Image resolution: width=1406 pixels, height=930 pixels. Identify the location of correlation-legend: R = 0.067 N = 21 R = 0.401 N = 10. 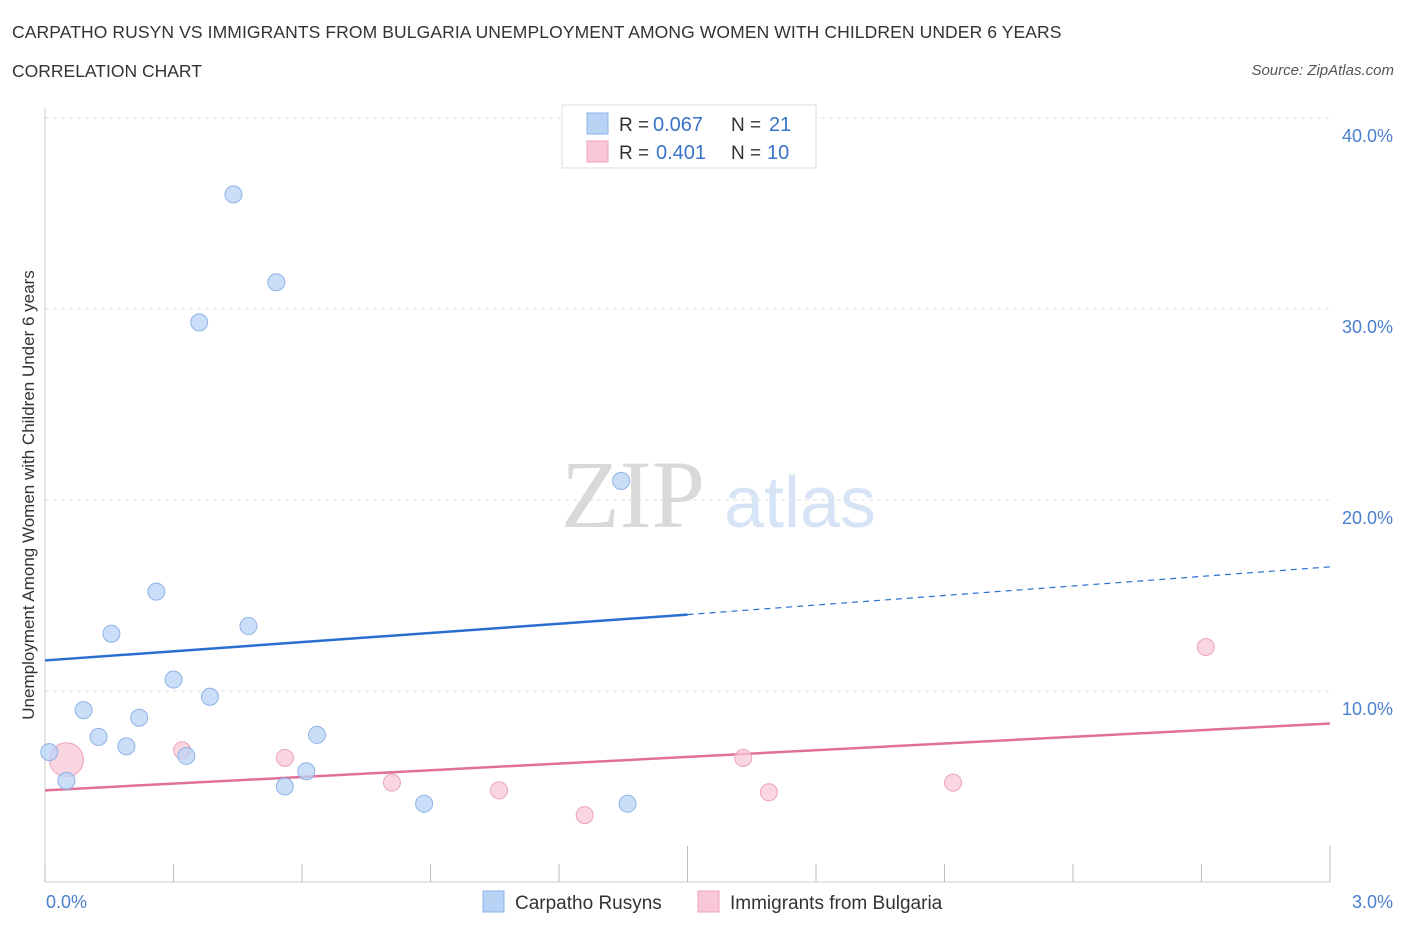
(689, 136).